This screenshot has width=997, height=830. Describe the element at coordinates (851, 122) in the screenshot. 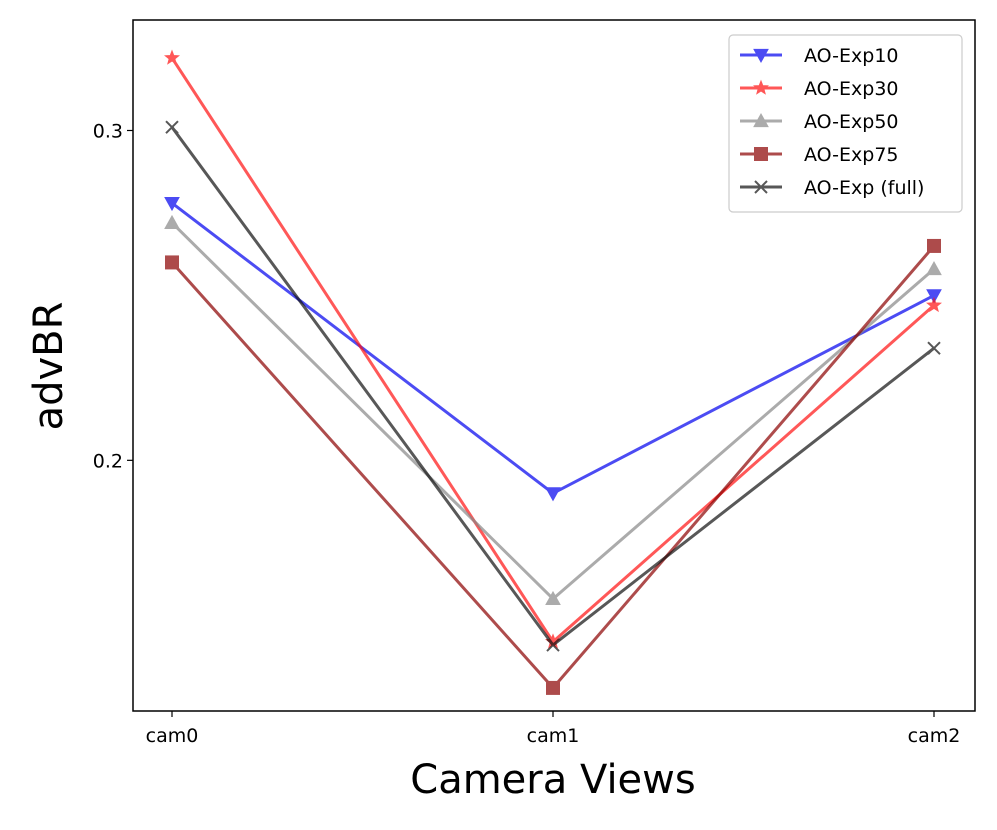

I see `legend-label: AO-Exp50` at that location.